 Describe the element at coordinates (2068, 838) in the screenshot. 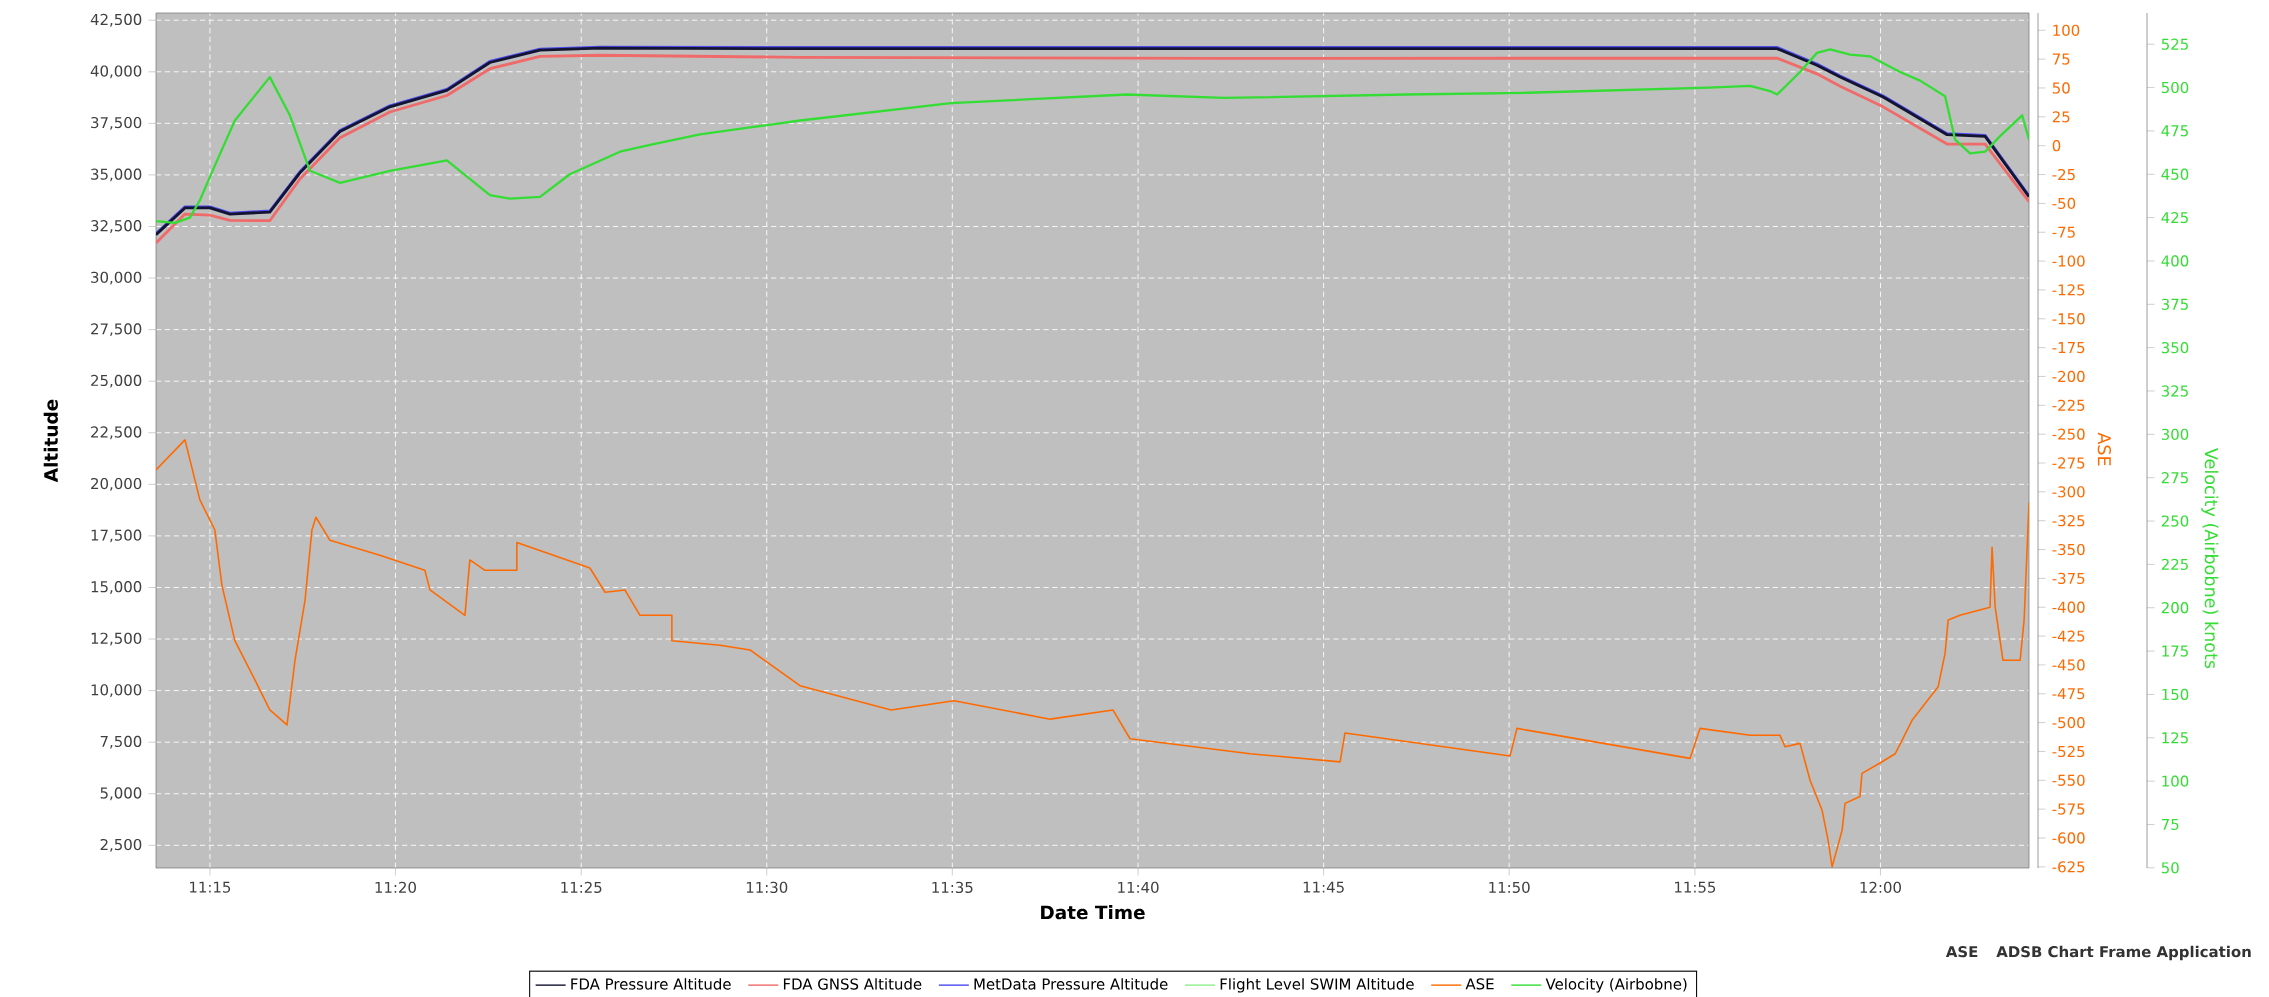

I see `y2-tick-label: -600` at that location.